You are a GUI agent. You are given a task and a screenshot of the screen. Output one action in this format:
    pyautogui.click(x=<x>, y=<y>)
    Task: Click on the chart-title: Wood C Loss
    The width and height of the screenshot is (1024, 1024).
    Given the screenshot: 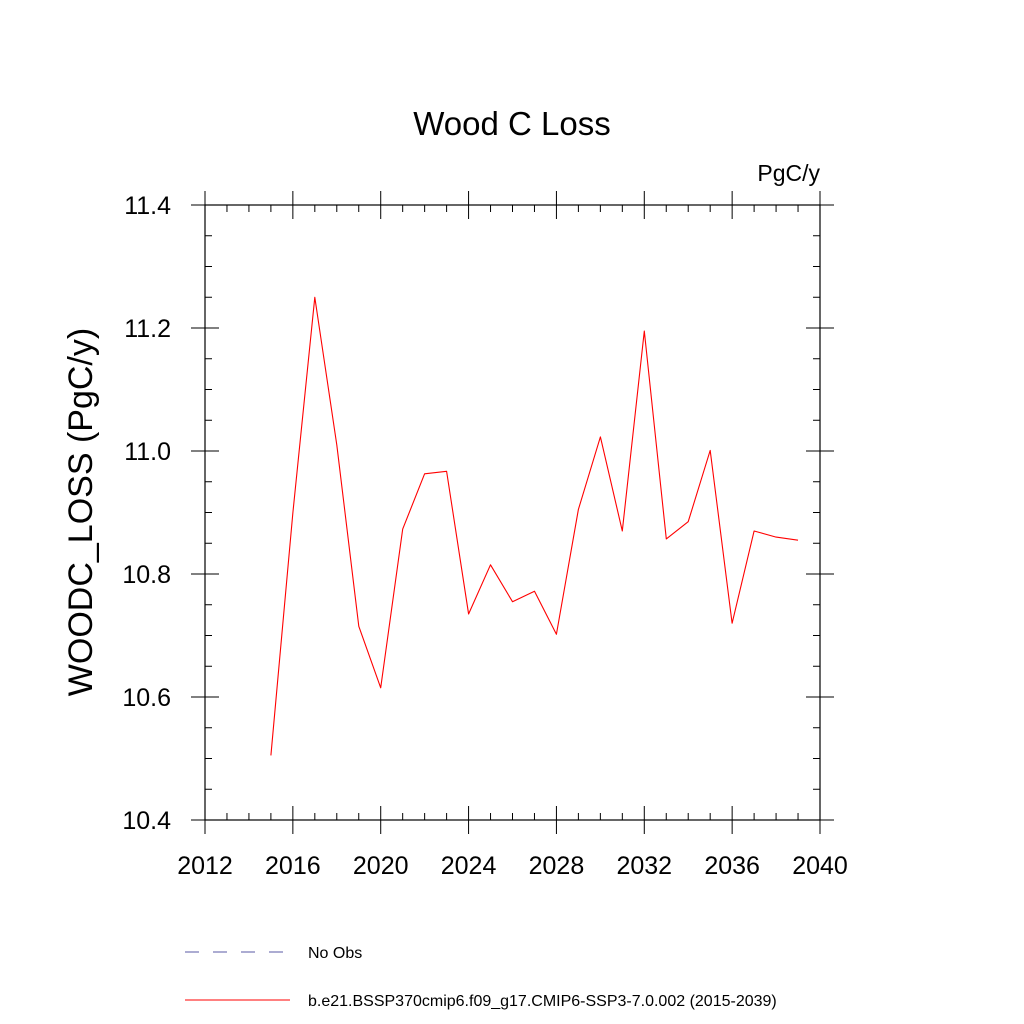 What is the action you would take?
    pyautogui.click(x=511, y=123)
    